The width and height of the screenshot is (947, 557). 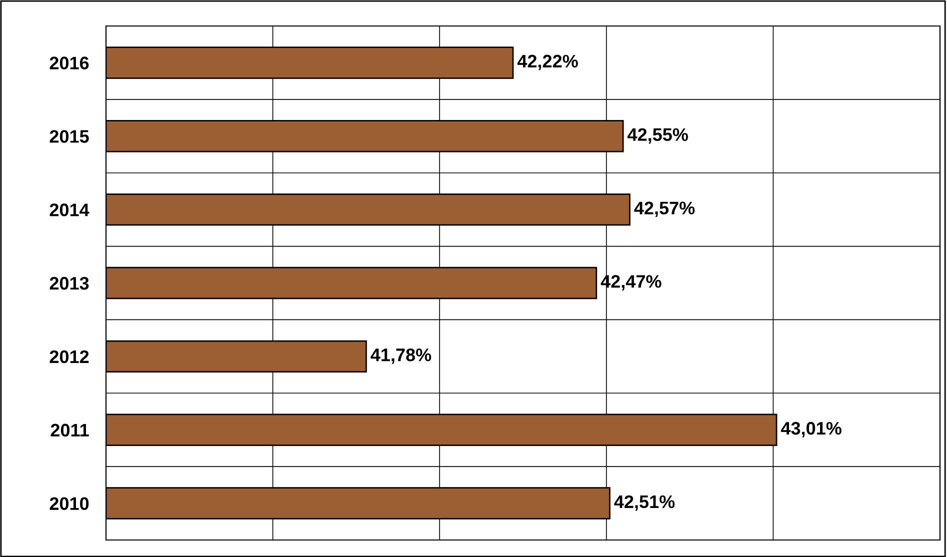 I want to click on y-tick-label: 2014, so click(x=70, y=210).